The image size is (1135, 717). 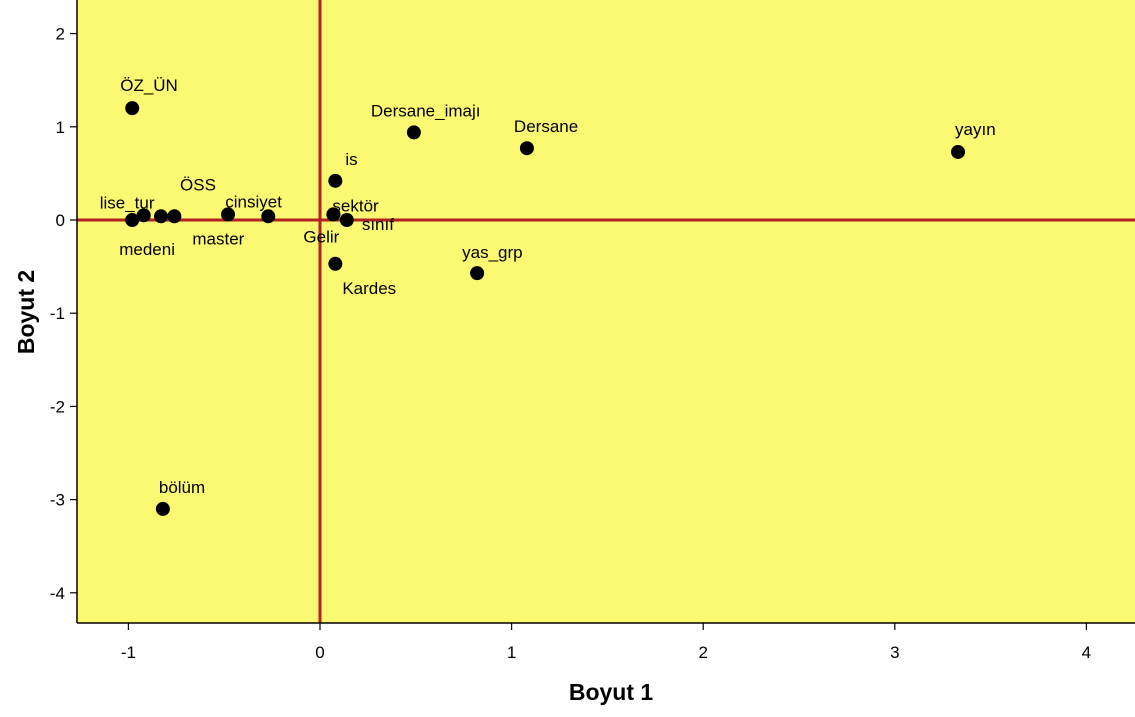 I want to click on y-tick-label: -1, so click(x=57, y=313).